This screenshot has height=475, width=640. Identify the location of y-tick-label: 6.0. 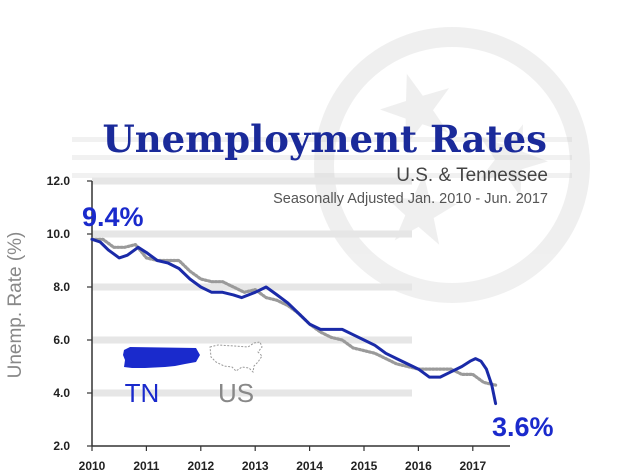
(61, 340).